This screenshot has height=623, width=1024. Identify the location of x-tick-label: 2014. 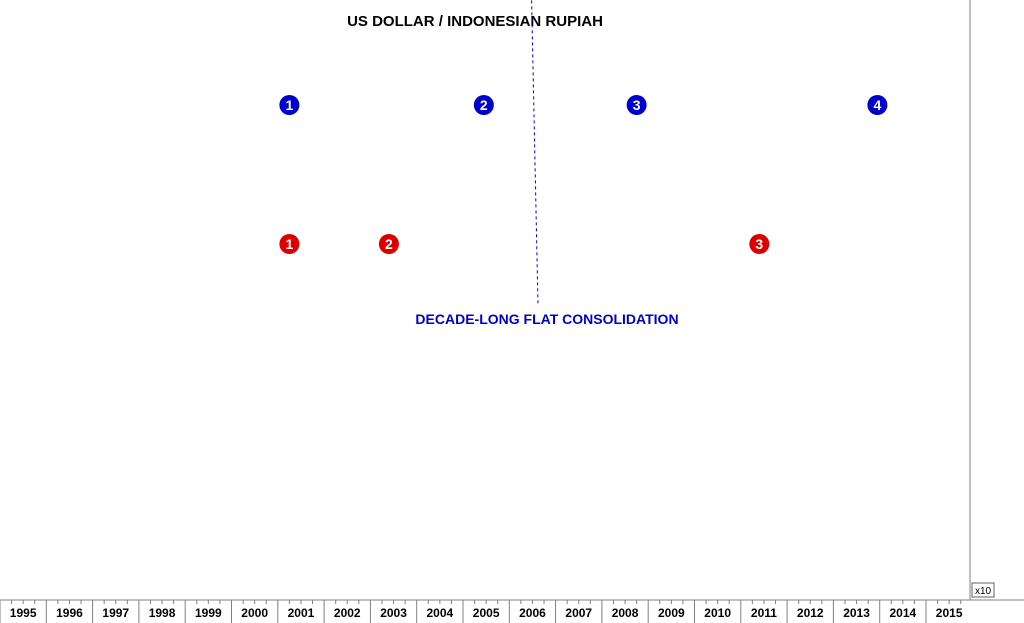
(902, 613).